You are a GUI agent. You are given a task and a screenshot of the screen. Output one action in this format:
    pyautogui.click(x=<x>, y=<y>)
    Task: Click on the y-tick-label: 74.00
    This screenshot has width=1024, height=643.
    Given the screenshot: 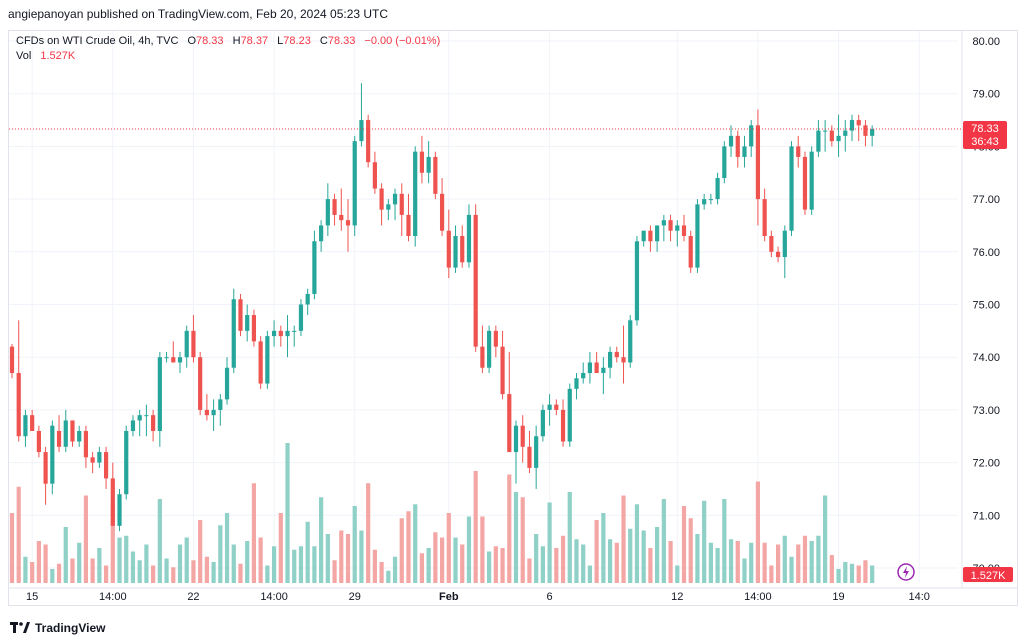 What is the action you would take?
    pyautogui.click(x=986, y=358)
    